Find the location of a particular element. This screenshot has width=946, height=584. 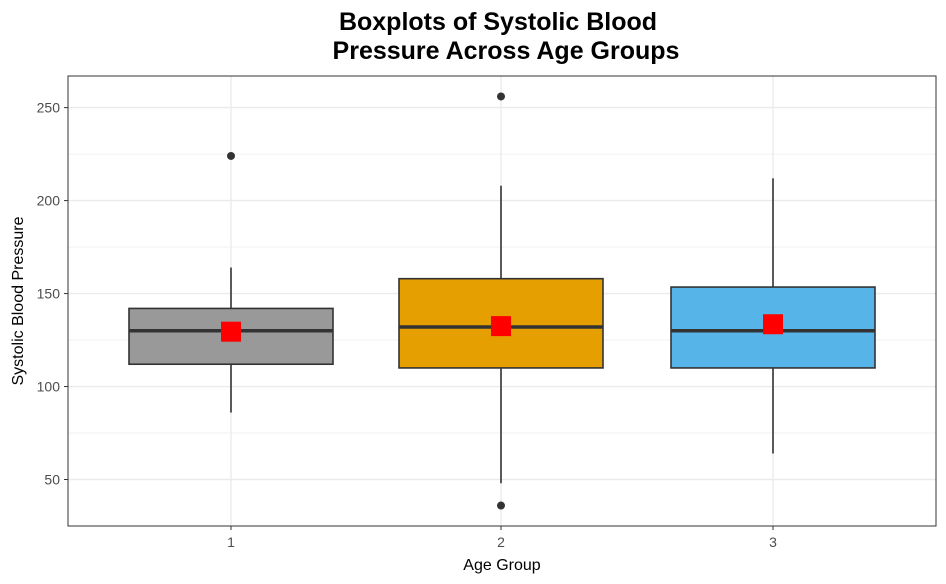

y-tick-label: 150 is located at coordinates (49, 294).